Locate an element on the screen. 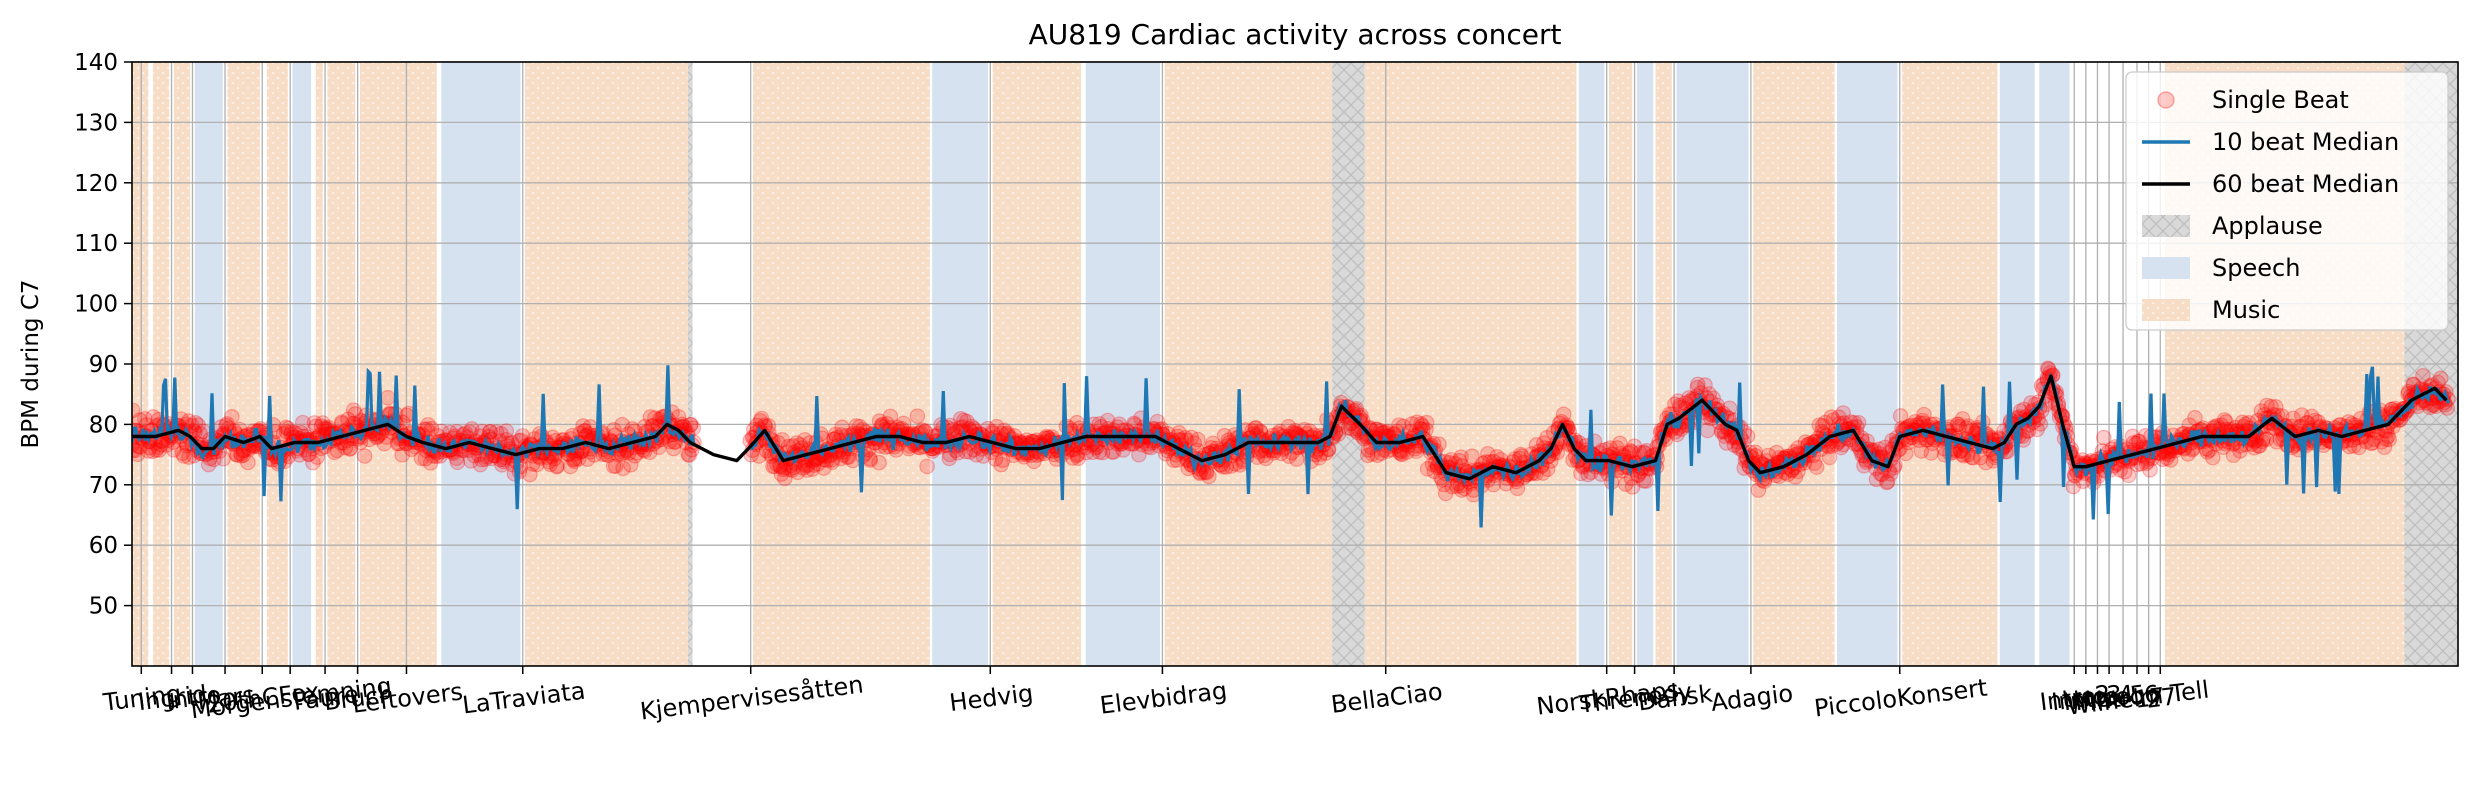 The height and width of the screenshot is (786, 2476). legend-label: 10 beat Median is located at coordinates (2305, 142).